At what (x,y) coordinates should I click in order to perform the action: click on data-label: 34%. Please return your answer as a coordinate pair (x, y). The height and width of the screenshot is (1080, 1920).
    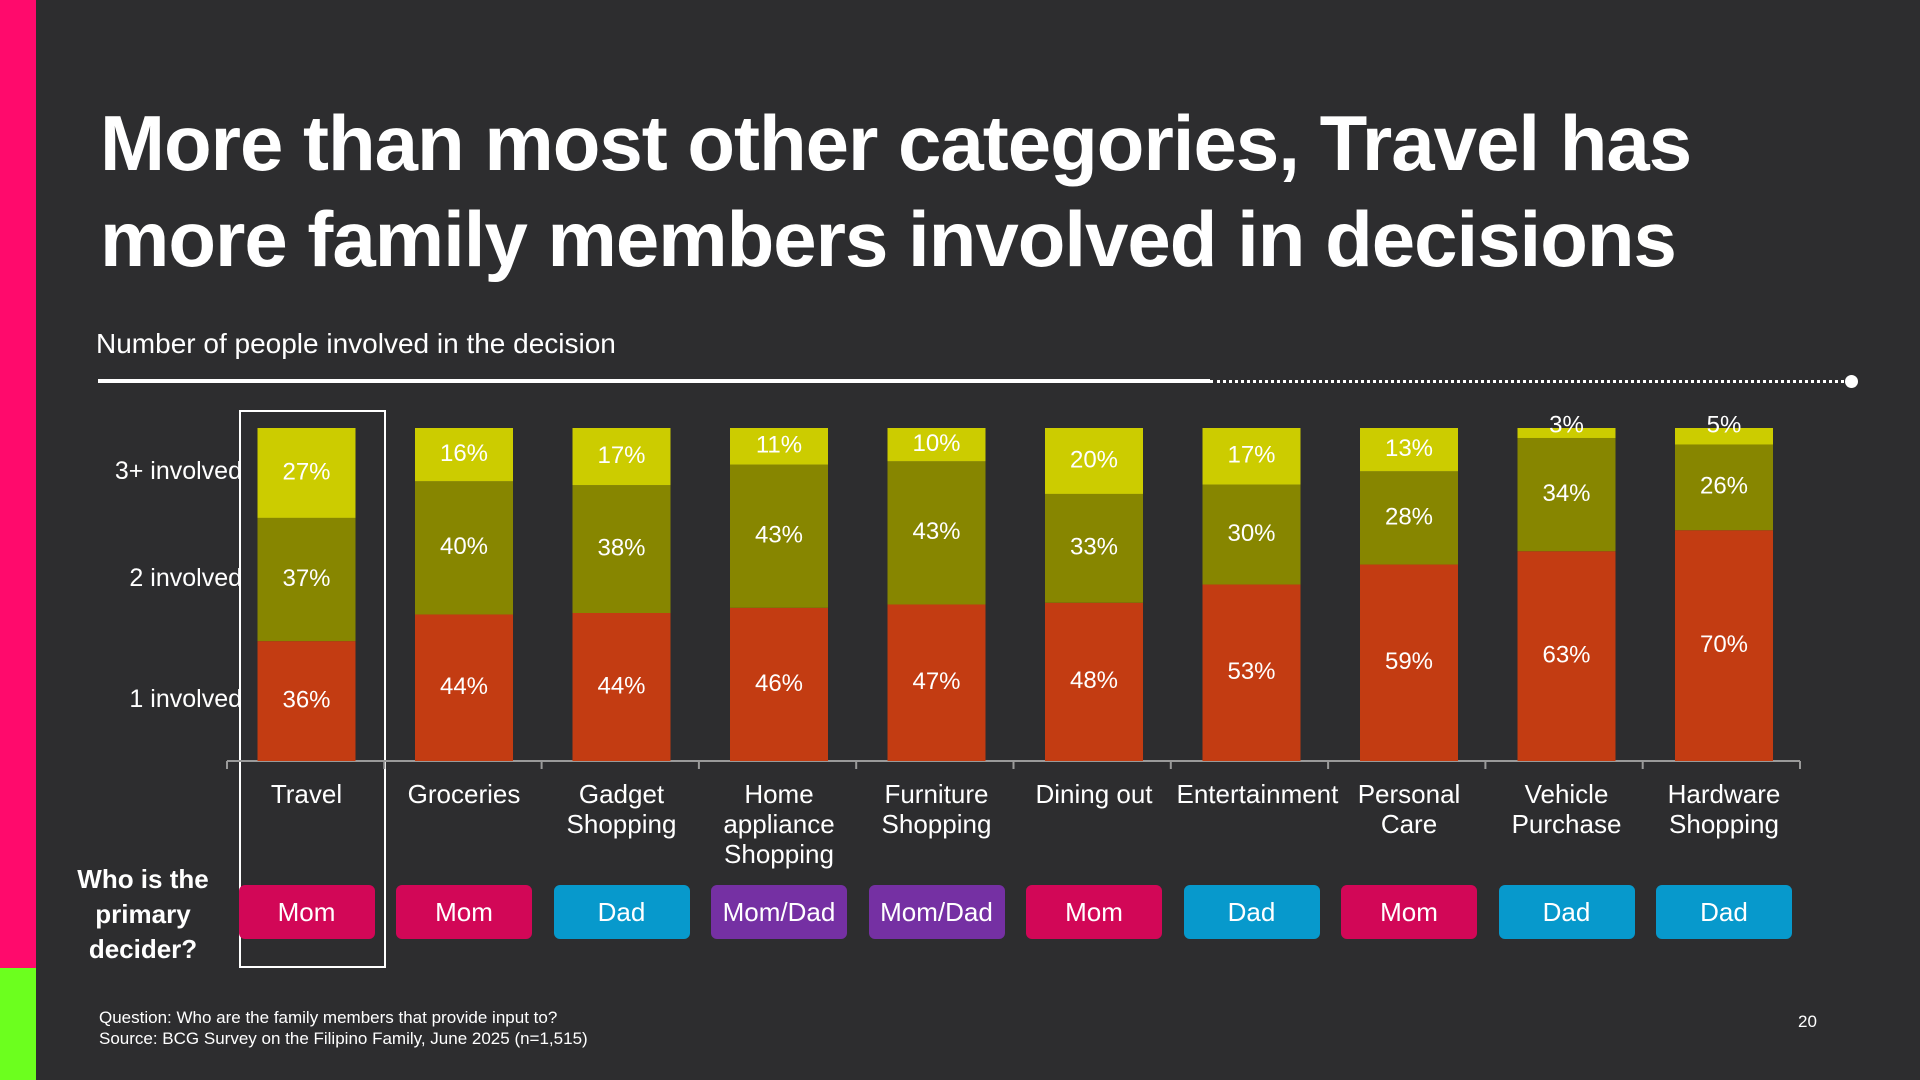
    Looking at the image, I should click on (1566, 493).